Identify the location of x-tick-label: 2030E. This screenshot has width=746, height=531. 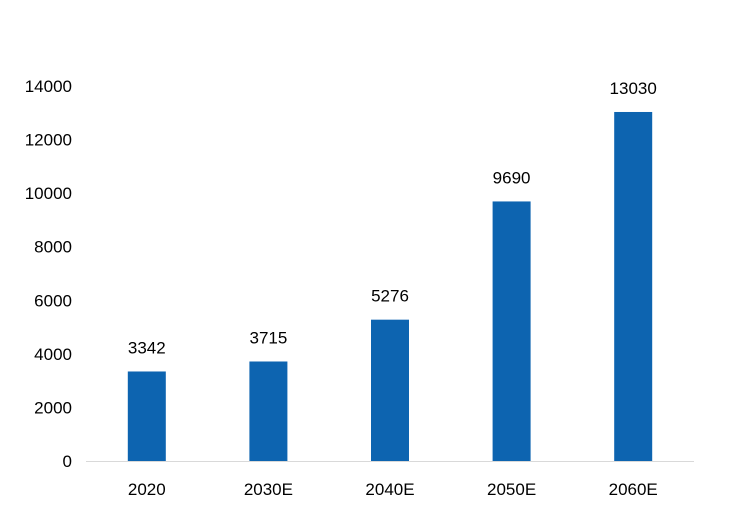
(268, 489).